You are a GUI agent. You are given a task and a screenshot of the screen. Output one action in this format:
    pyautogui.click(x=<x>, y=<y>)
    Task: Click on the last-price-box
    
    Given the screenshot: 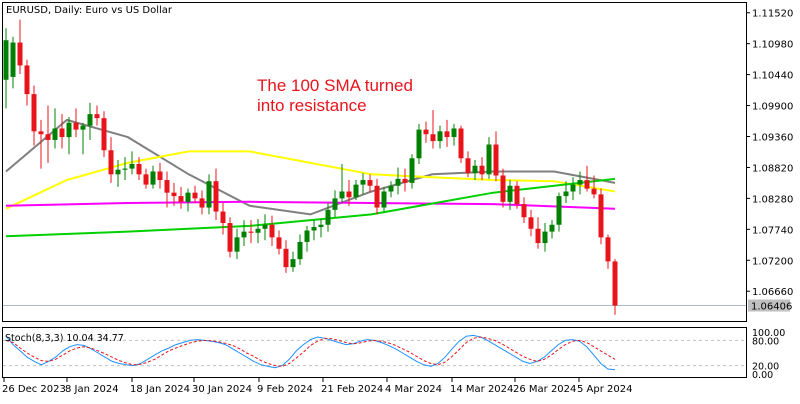 What is the action you would take?
    pyautogui.click(x=769, y=305)
    